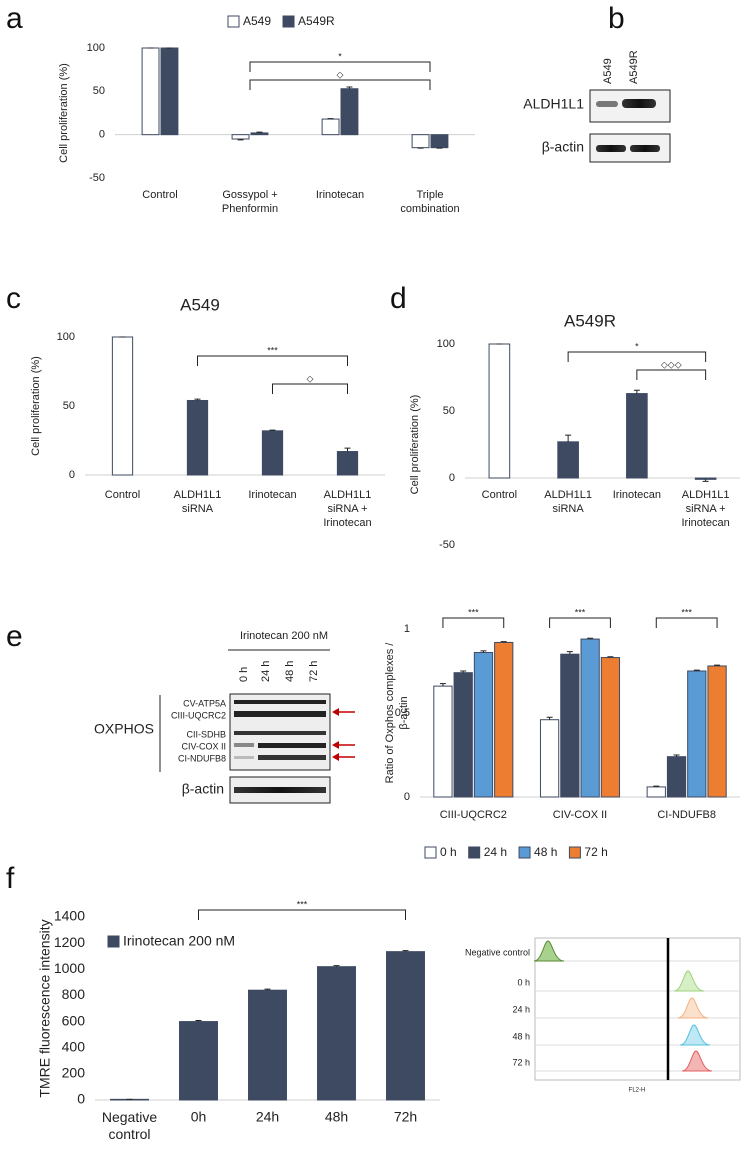 The image size is (755, 1150). What do you see at coordinates (69, 406) in the screenshot?
I see `y-tick-label: 50` at bounding box center [69, 406].